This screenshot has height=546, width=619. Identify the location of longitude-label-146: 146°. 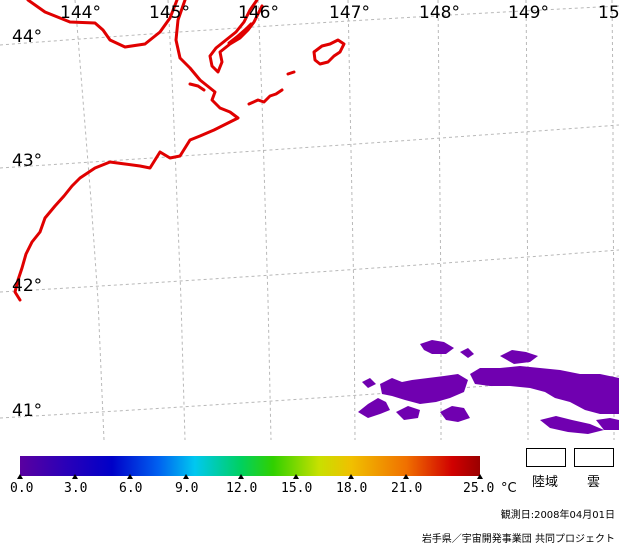
(258, 13).